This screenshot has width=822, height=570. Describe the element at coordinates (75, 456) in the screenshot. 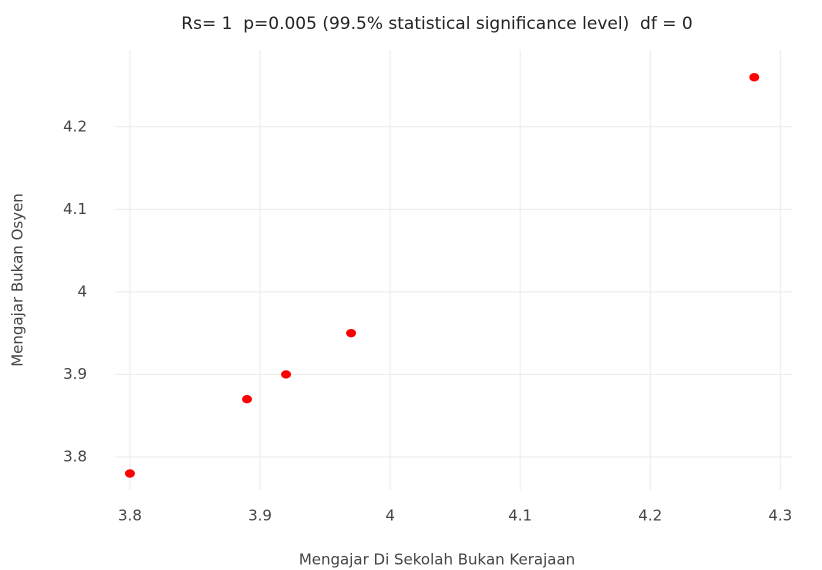

I see `y-tick-label: 3.8` at that location.